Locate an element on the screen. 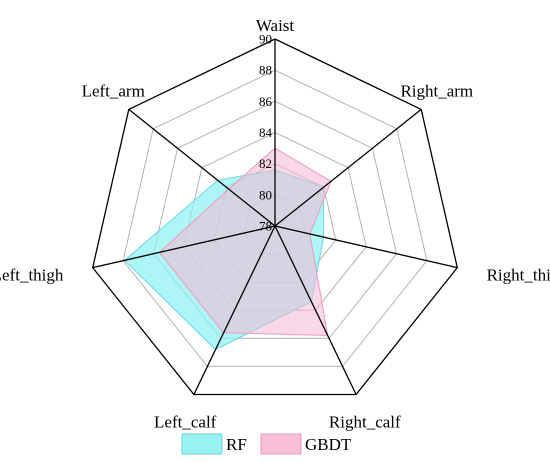 The height and width of the screenshot is (462, 550). axis-label-waist: Waist is located at coordinates (275, 25).